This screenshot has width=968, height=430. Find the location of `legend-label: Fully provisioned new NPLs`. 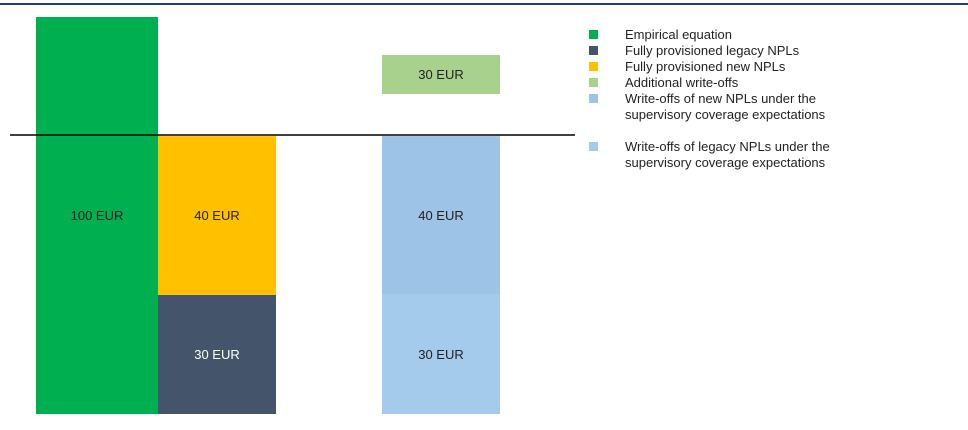

legend-label: Fully provisioned new NPLs is located at coordinates (705, 66).